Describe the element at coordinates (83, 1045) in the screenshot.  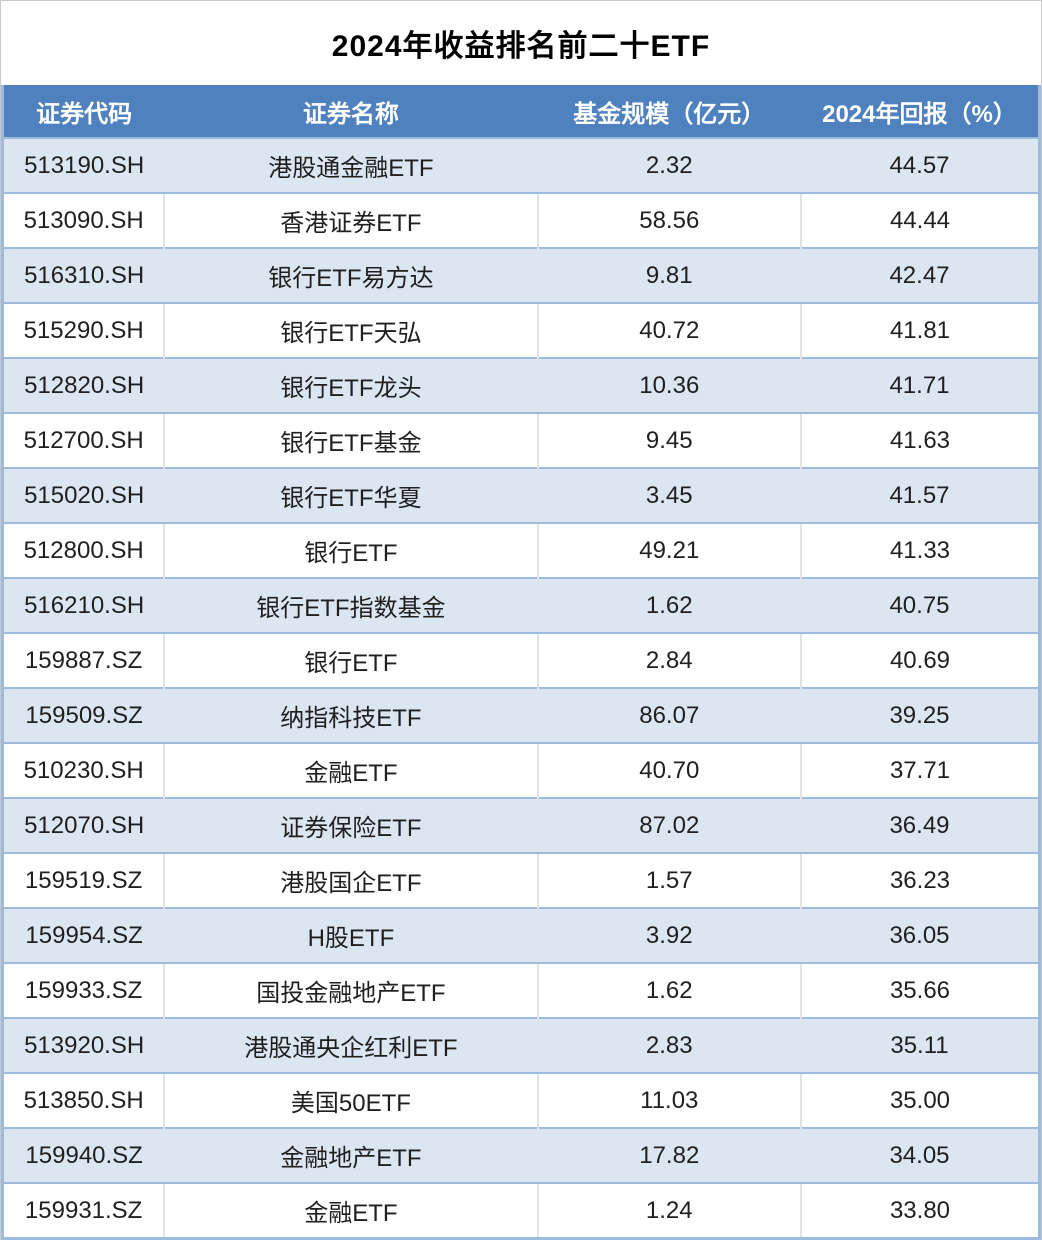
I see `cell-code: 513920.SH` at that location.